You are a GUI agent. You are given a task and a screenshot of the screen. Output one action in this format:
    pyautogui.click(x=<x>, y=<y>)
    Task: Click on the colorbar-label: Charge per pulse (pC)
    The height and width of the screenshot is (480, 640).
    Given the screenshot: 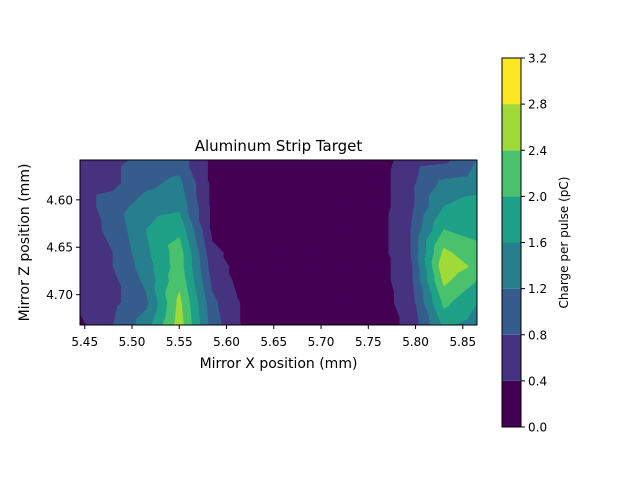 What is the action you would take?
    pyautogui.click(x=564, y=243)
    